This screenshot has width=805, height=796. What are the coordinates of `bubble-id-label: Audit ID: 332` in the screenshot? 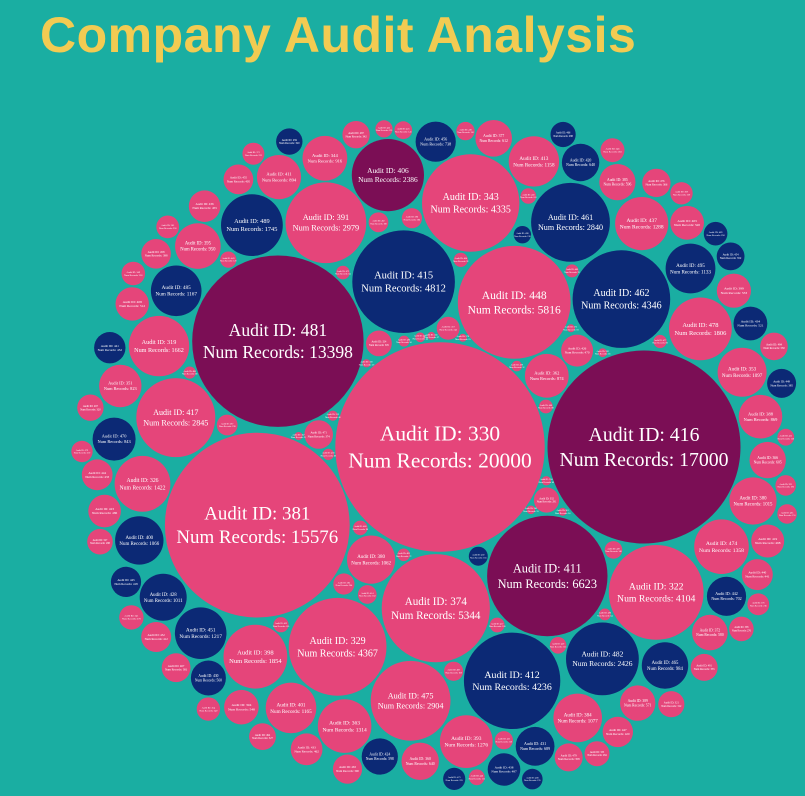 It's located at (546, 498).